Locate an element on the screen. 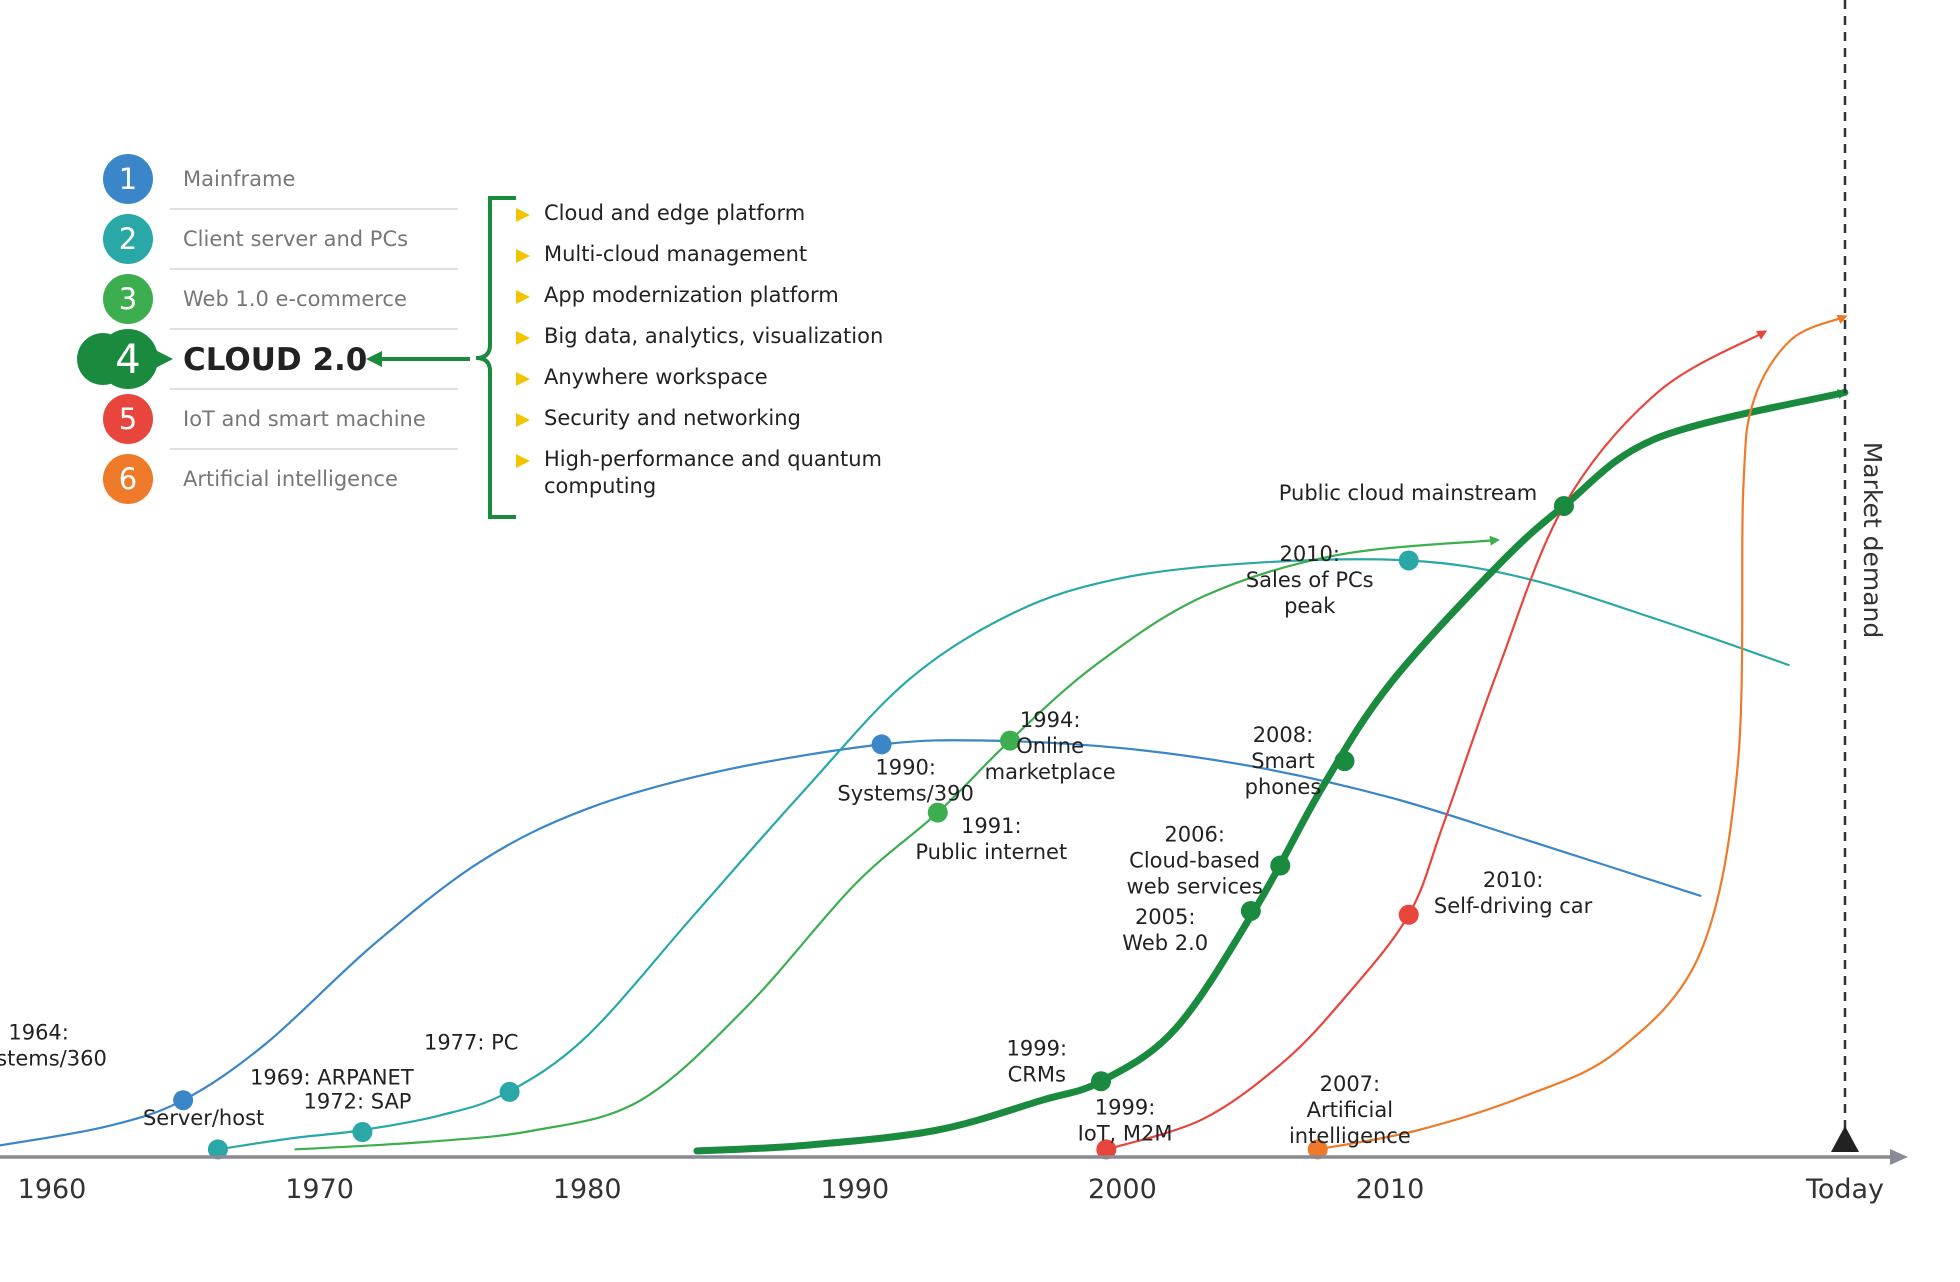 This screenshot has height=1282, width=1960. milestone-label-line: Cloud-based is located at coordinates (1194, 860).